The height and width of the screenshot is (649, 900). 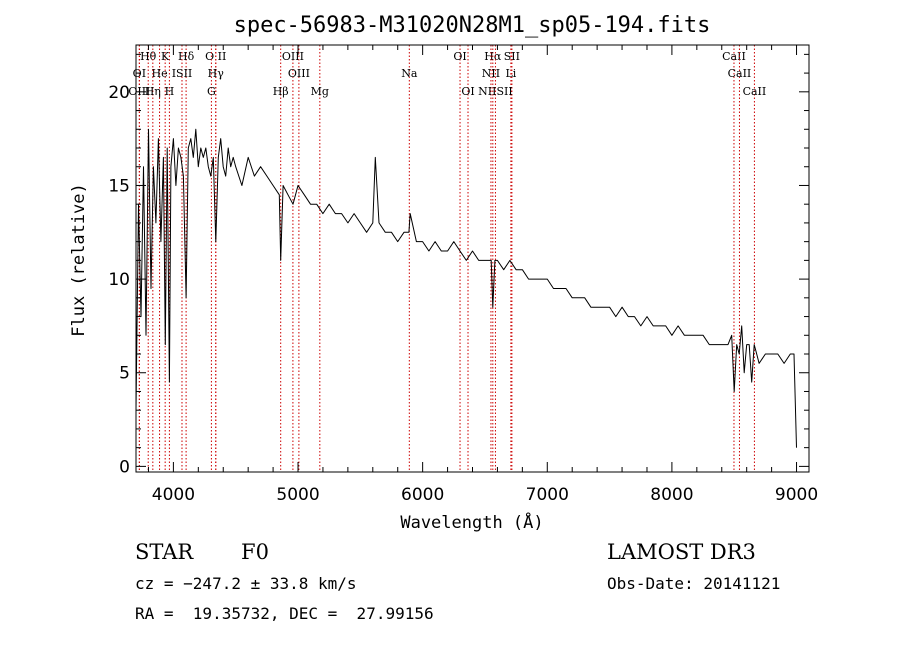 What do you see at coordinates (472, 25) in the screenshot?
I see `chart-title: spec-56983-M31020N28M1_sp05-194.fits` at bounding box center [472, 25].